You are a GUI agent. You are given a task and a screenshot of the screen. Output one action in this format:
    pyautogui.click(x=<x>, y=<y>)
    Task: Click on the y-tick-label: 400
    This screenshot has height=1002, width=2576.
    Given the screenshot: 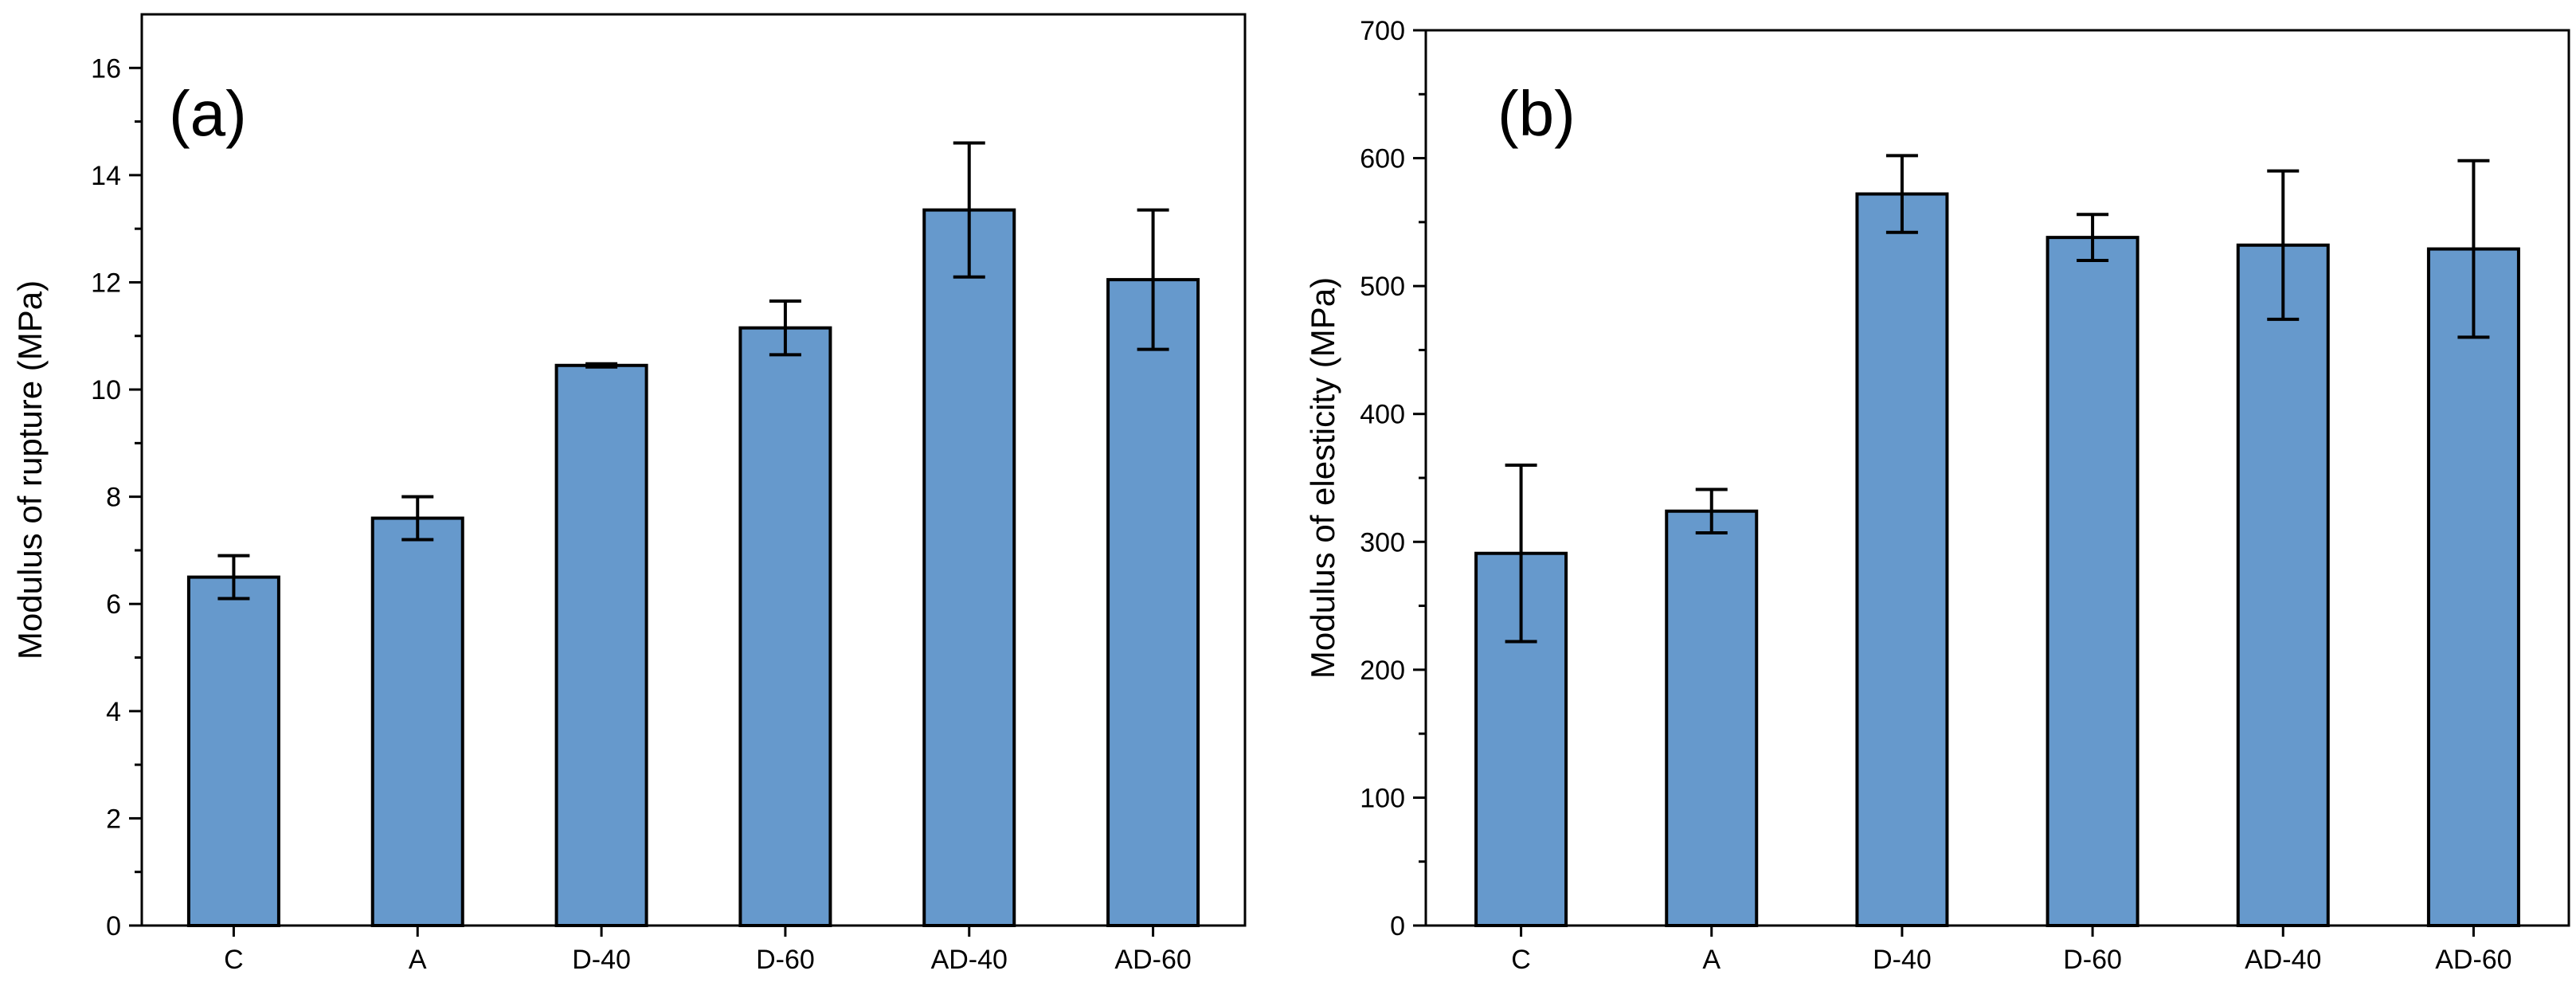 What is the action you would take?
    pyautogui.click(x=1382, y=415)
    